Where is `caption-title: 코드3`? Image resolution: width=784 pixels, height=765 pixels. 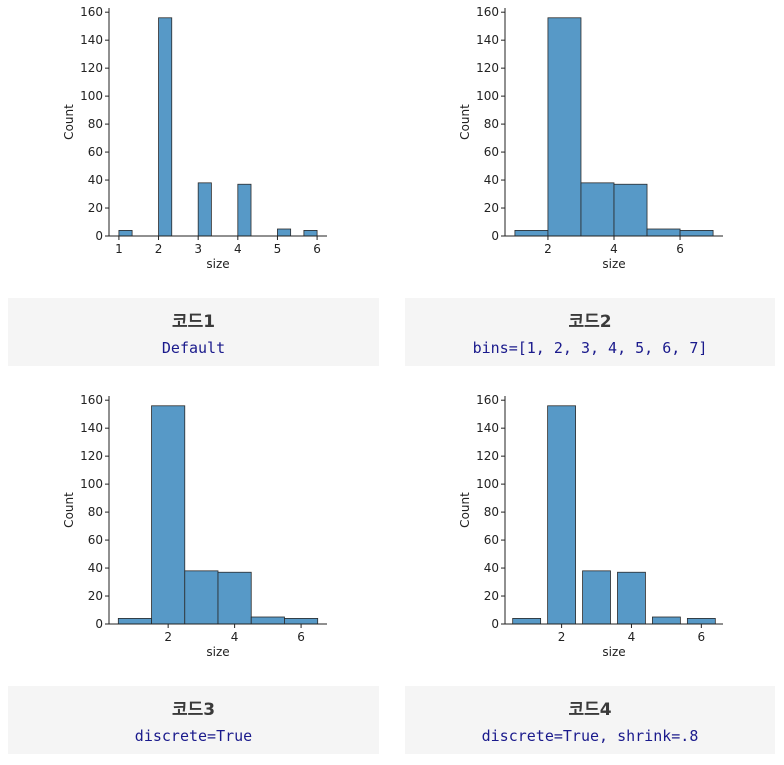
caption-title: 코드3 is located at coordinates (193, 710).